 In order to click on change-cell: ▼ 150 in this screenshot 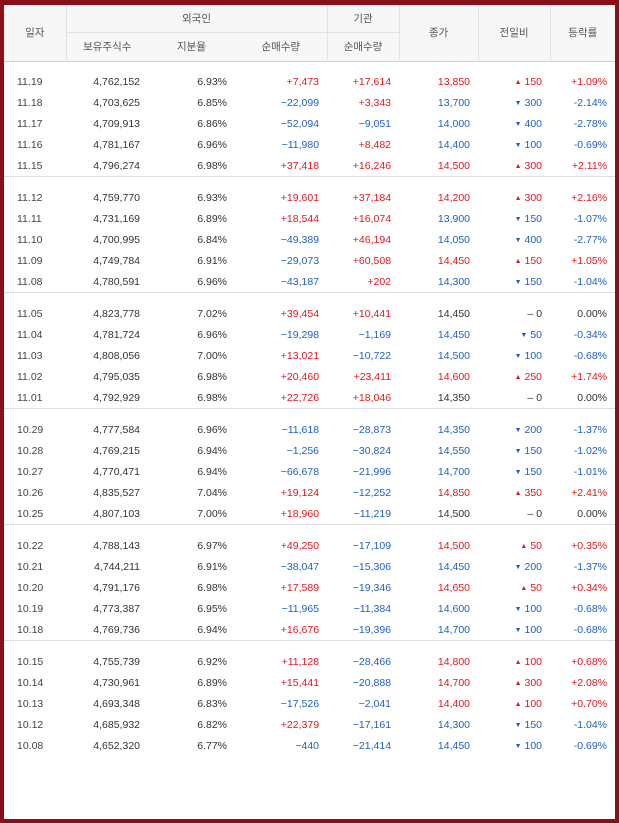, I will do `click(514, 282)`.